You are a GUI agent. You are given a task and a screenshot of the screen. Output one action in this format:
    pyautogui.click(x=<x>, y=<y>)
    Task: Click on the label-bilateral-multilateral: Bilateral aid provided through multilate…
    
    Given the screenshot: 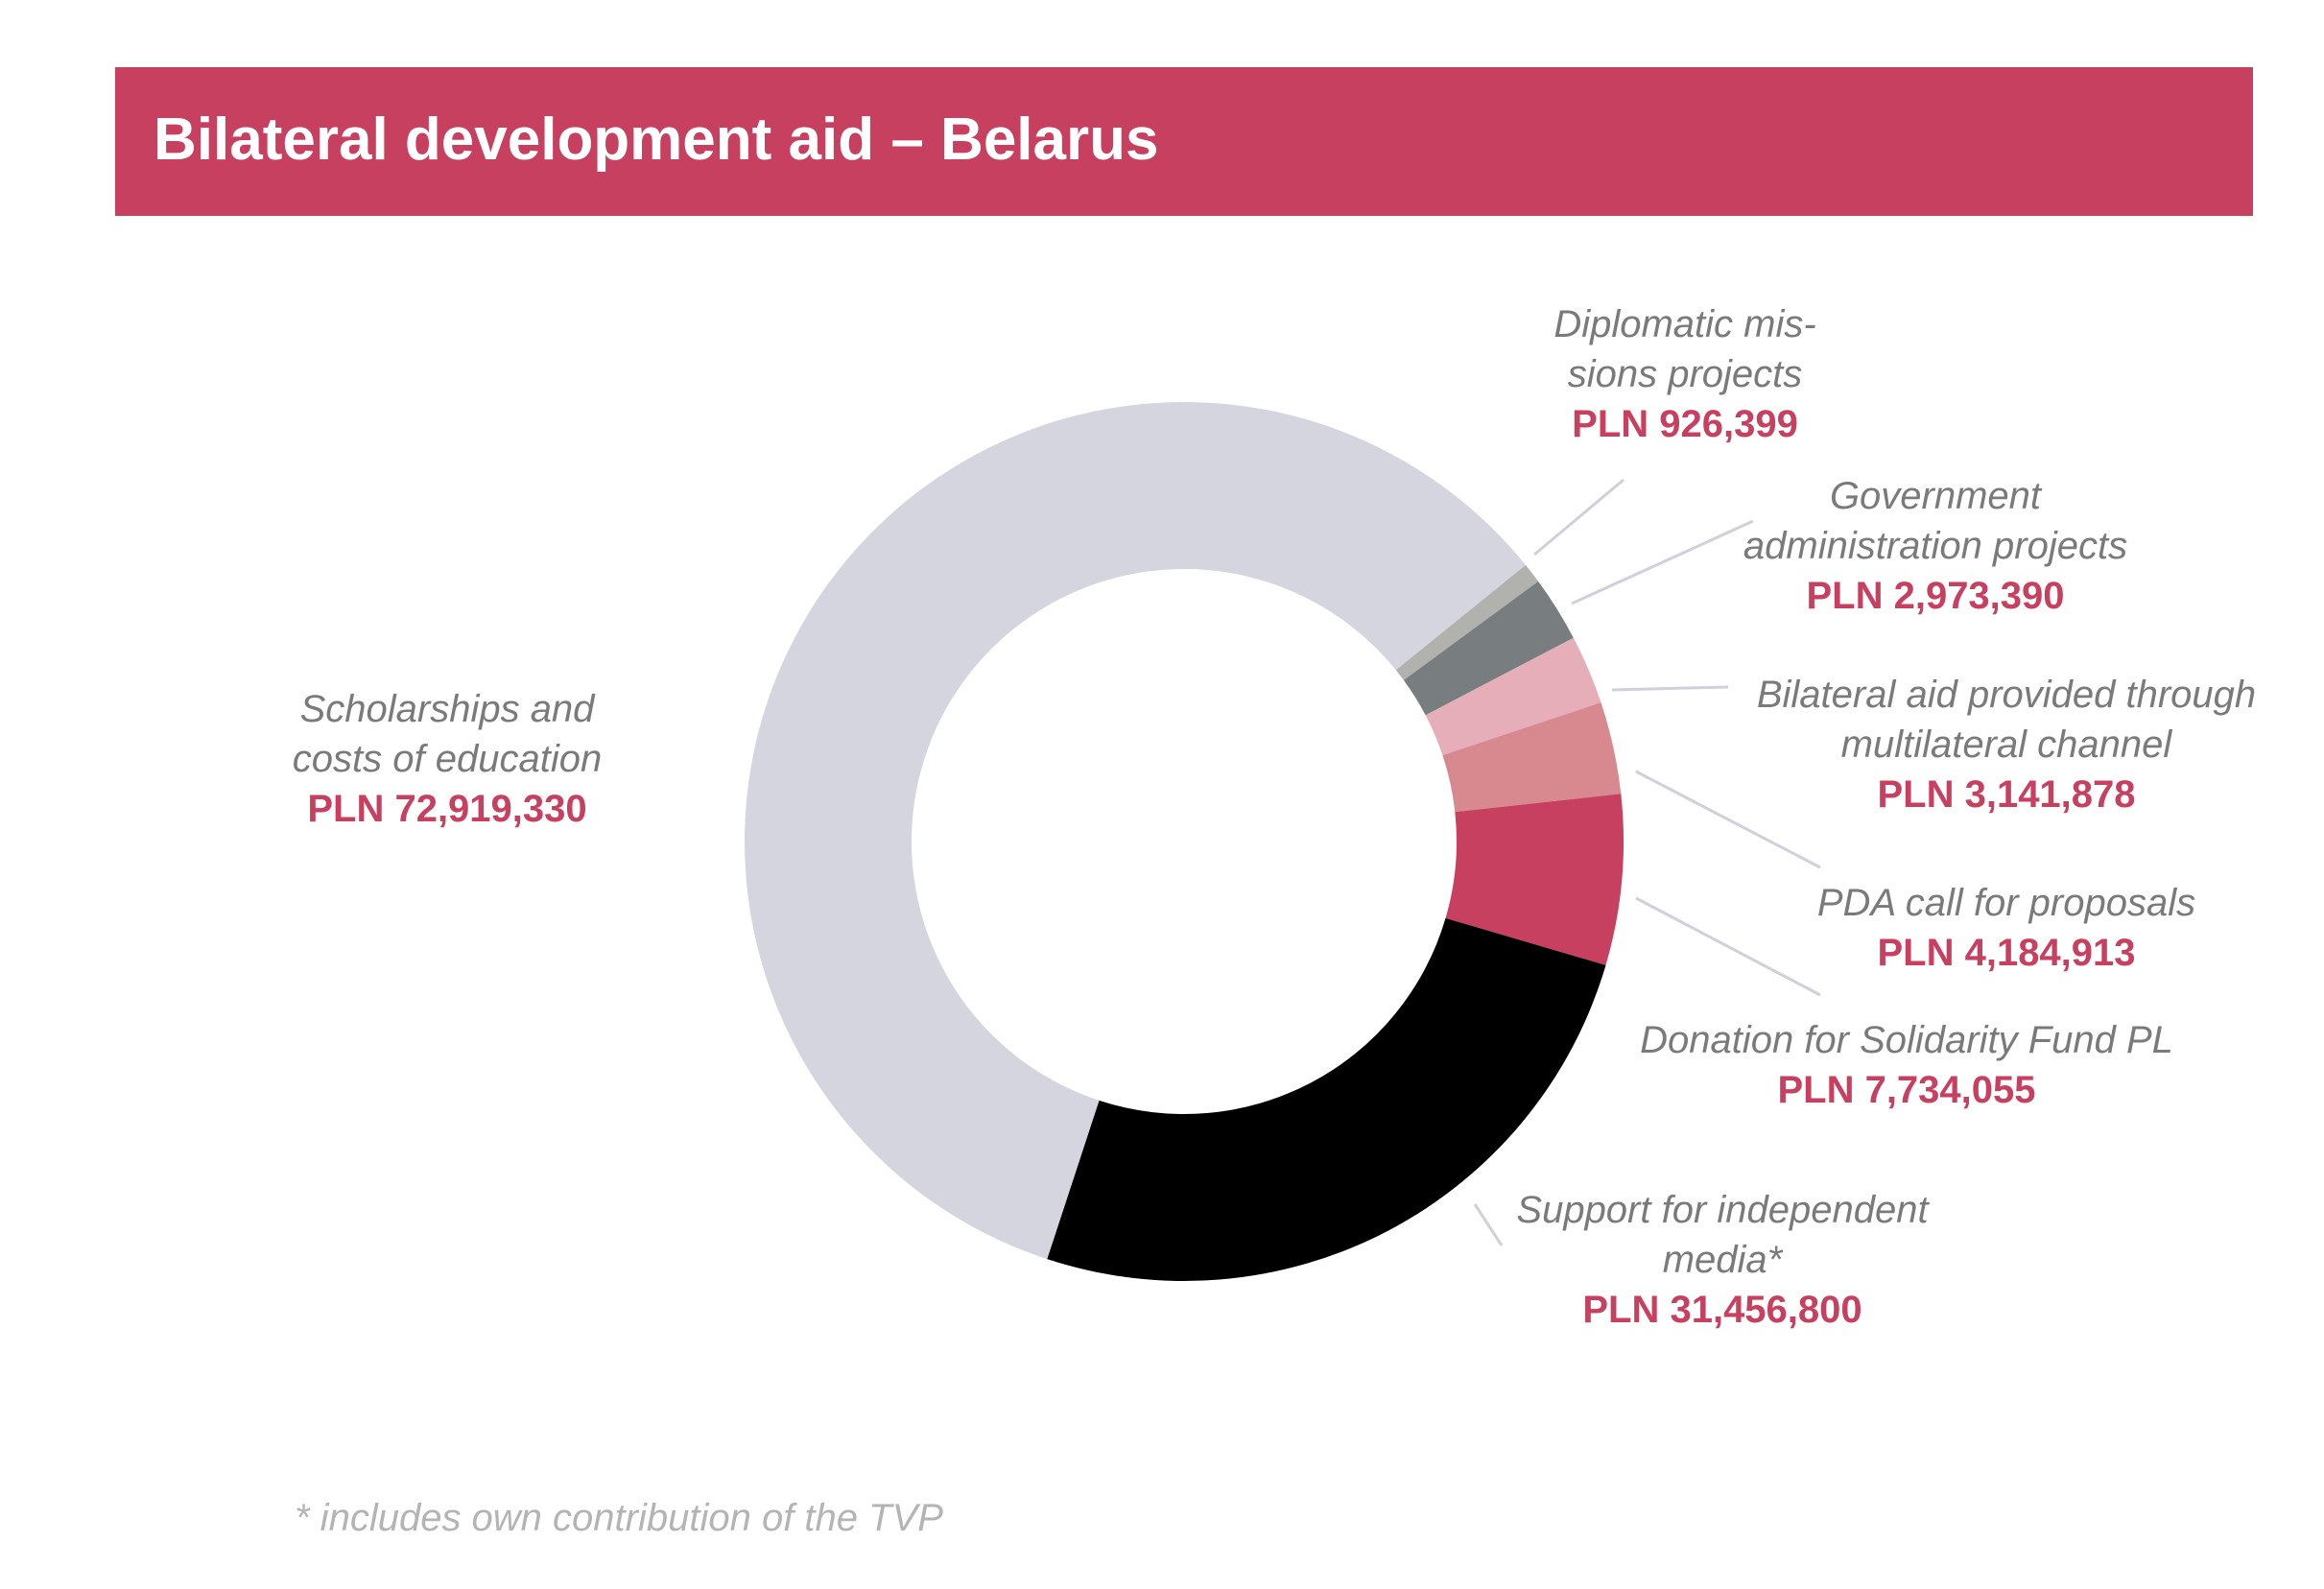 What is the action you would take?
    pyautogui.click(x=2006, y=744)
    